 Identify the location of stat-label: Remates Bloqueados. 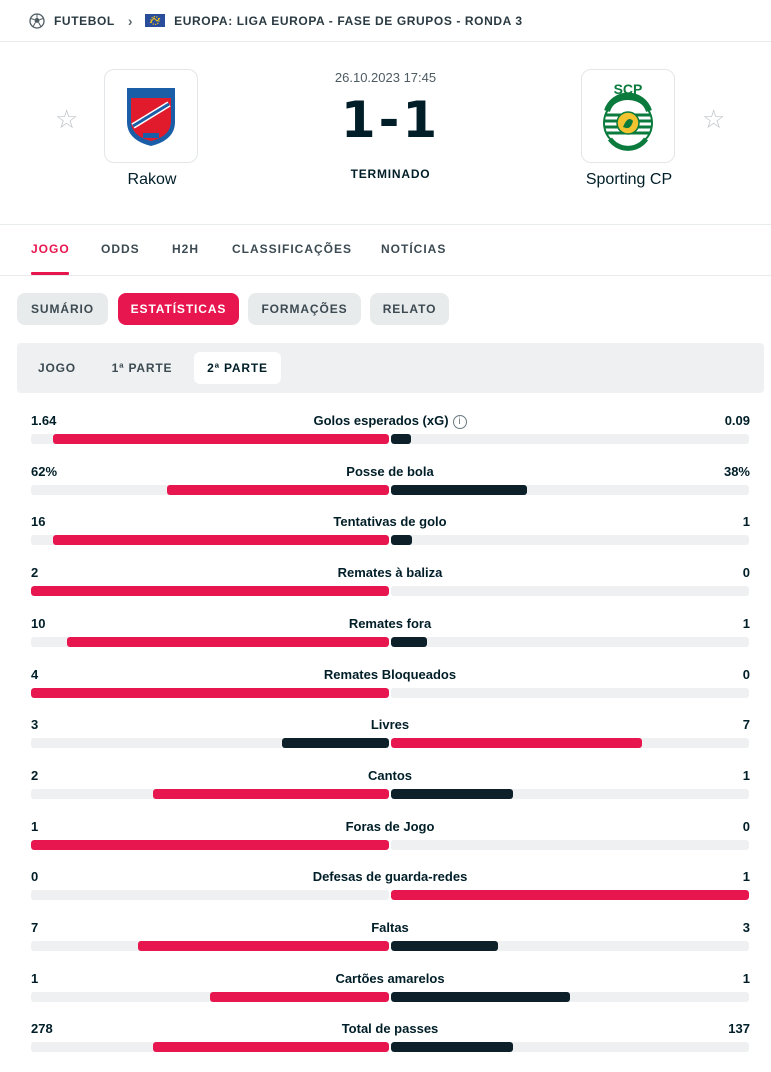
(390, 674).